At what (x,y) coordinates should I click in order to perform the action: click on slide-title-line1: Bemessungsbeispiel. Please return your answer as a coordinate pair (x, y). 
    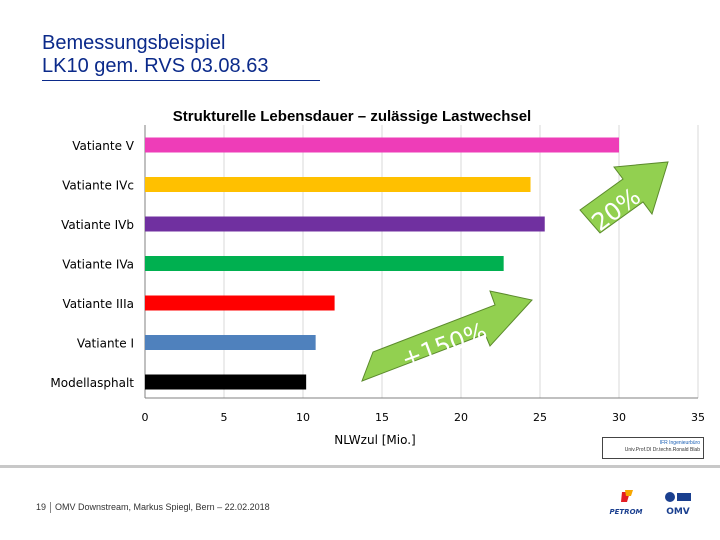
    Looking at the image, I should click on (134, 43).